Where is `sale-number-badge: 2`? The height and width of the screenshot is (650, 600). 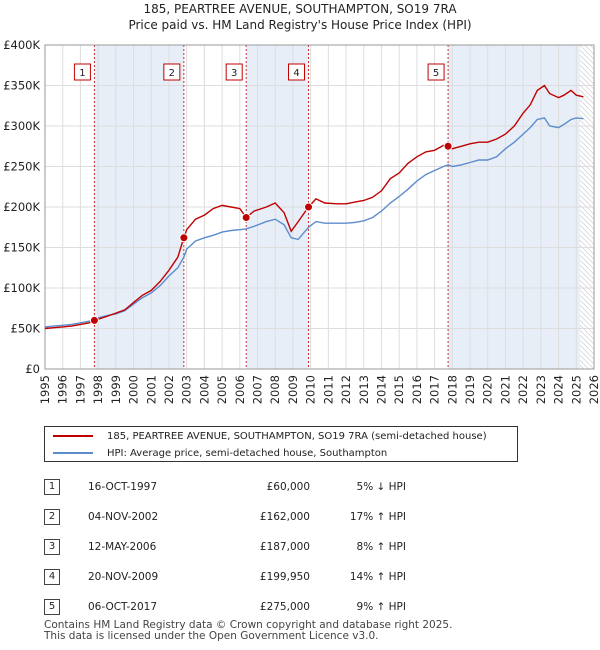 sale-number-badge: 2 is located at coordinates (52, 517).